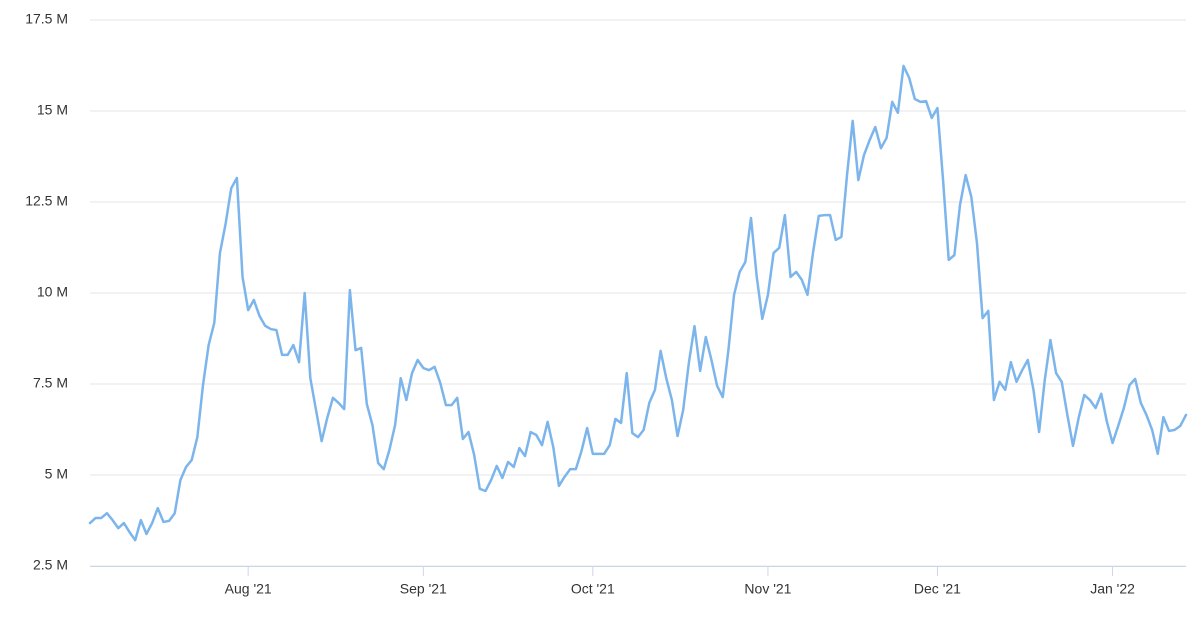  I want to click on y-tick-label: 12.5 M, so click(46, 201).